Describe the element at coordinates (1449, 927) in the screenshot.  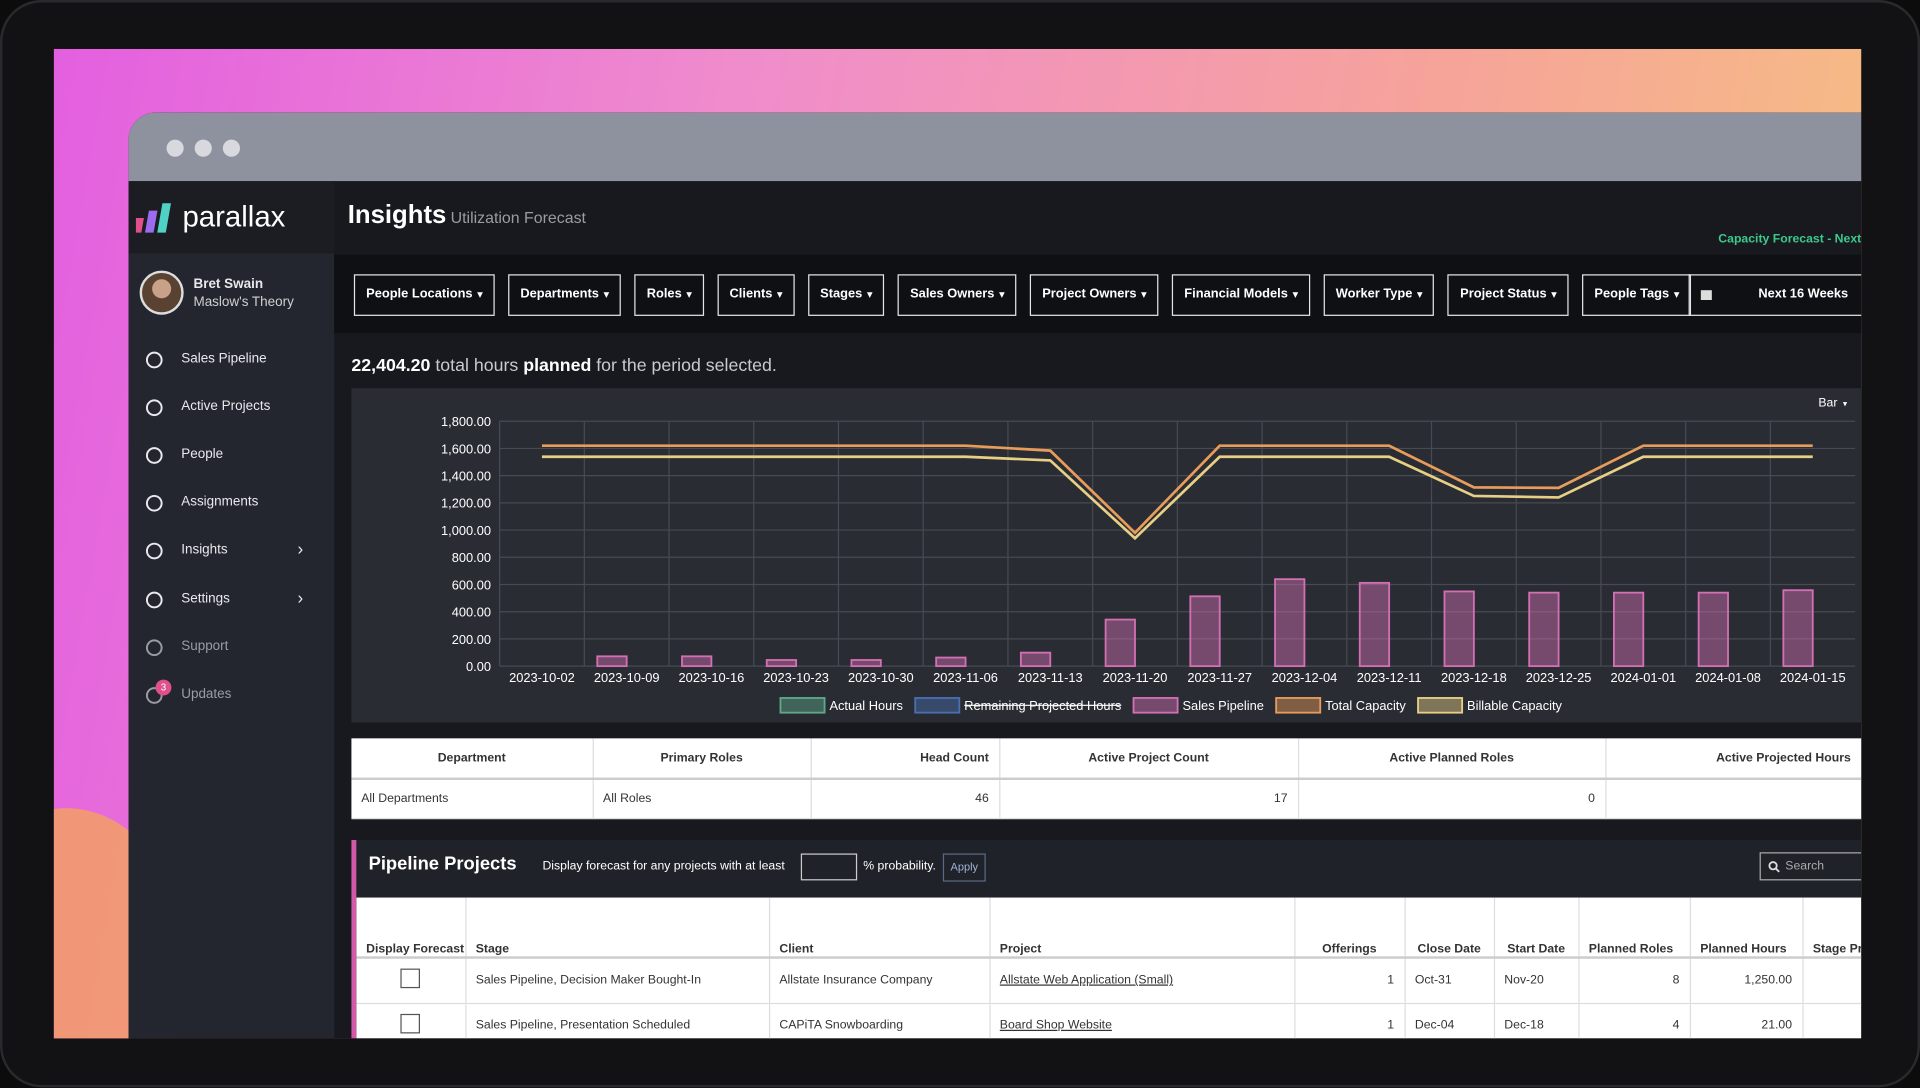
I see `column-header: Close Date` at that location.